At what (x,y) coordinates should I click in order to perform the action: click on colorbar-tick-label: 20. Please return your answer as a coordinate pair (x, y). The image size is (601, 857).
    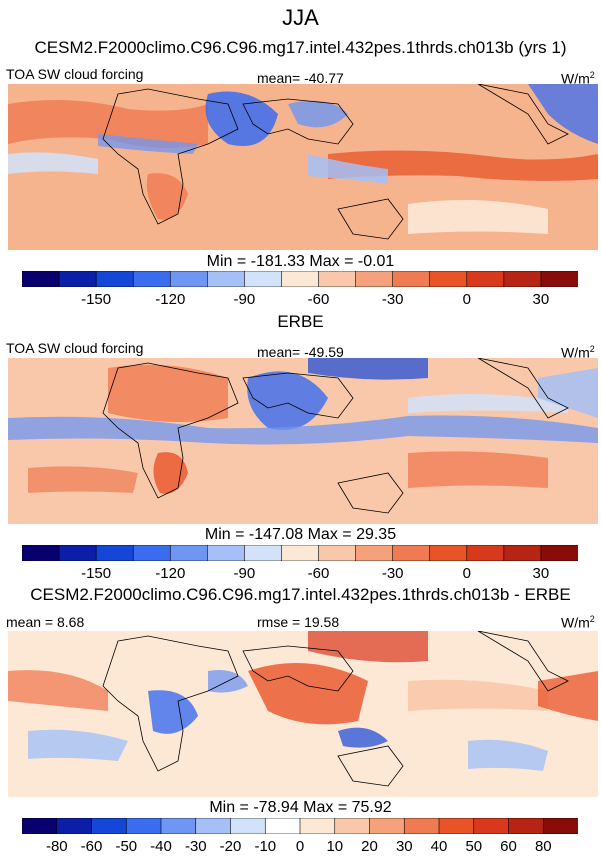
    Looking at the image, I should click on (369, 846).